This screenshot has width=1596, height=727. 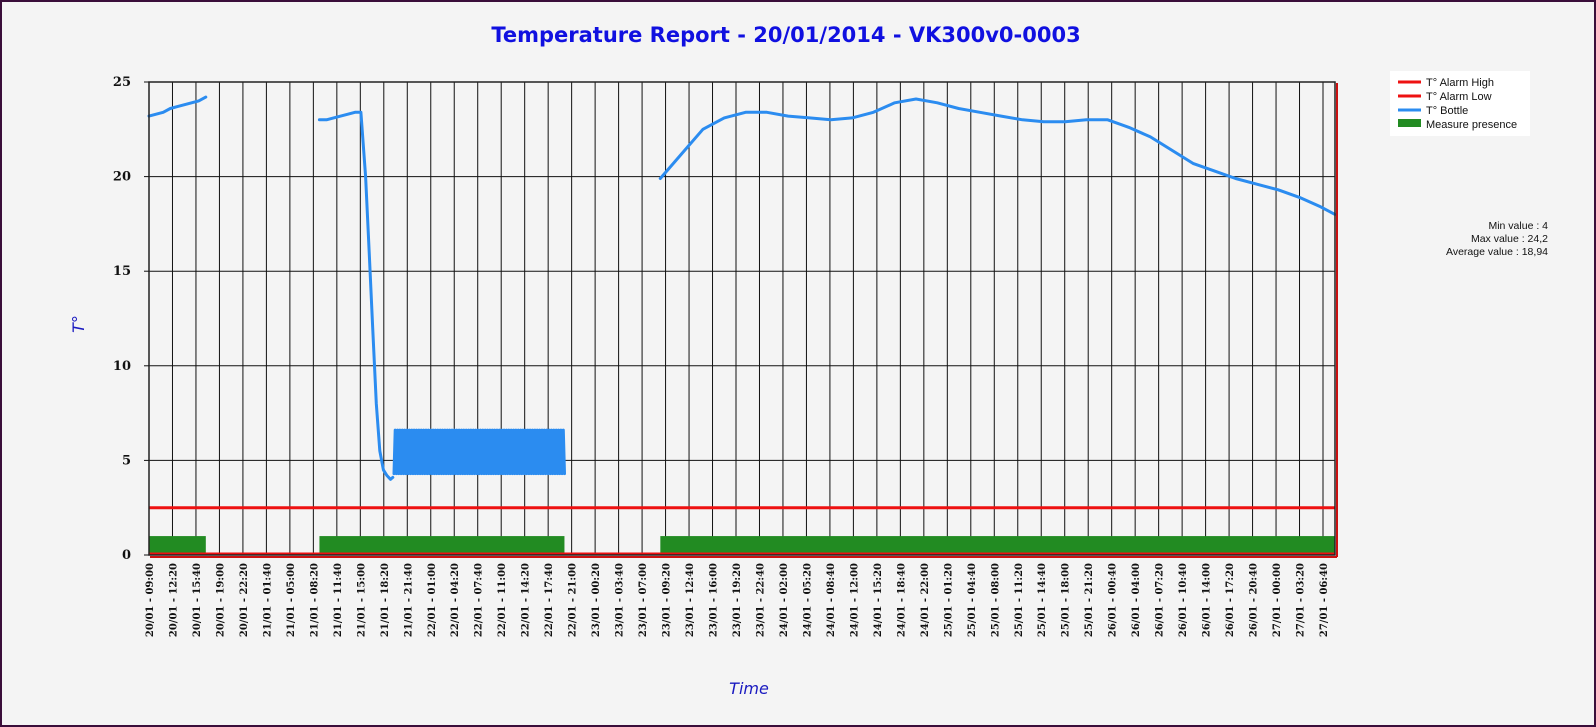 What do you see at coordinates (995, 600) in the screenshot?
I see `x-tick-label: 25/01 - 08:00` at bounding box center [995, 600].